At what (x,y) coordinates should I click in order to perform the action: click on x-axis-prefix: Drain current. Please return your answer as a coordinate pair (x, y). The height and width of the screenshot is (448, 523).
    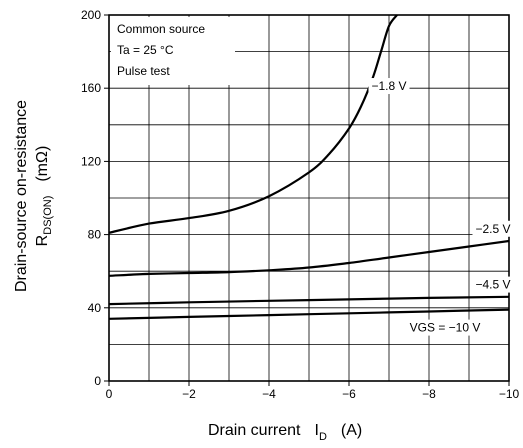
    Looking at the image, I should click on (254, 430).